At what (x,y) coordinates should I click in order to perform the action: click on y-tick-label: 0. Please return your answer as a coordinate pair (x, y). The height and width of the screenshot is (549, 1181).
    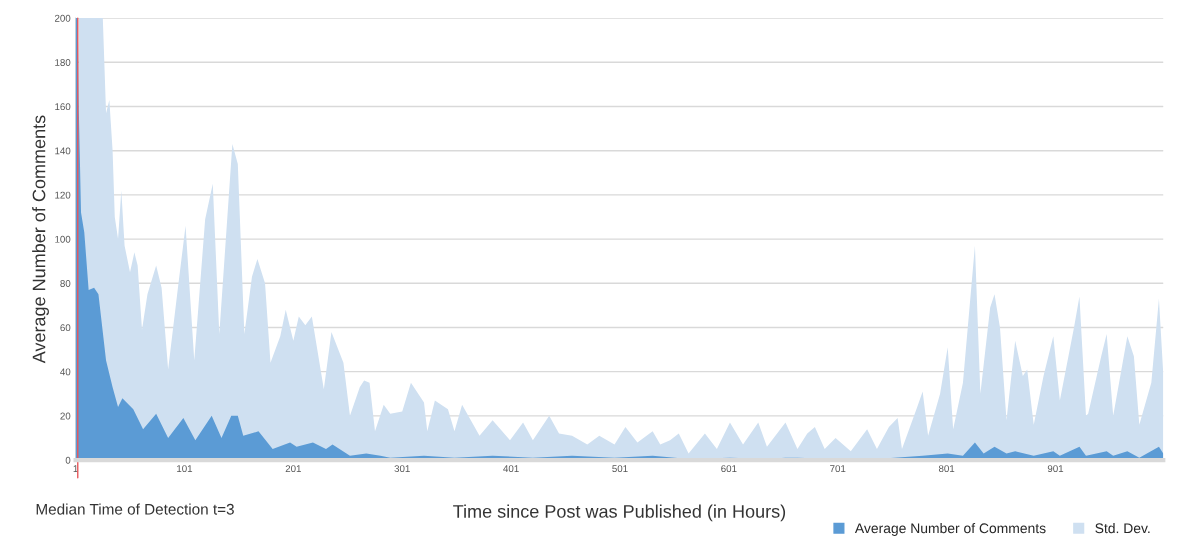
    Looking at the image, I should click on (68, 460).